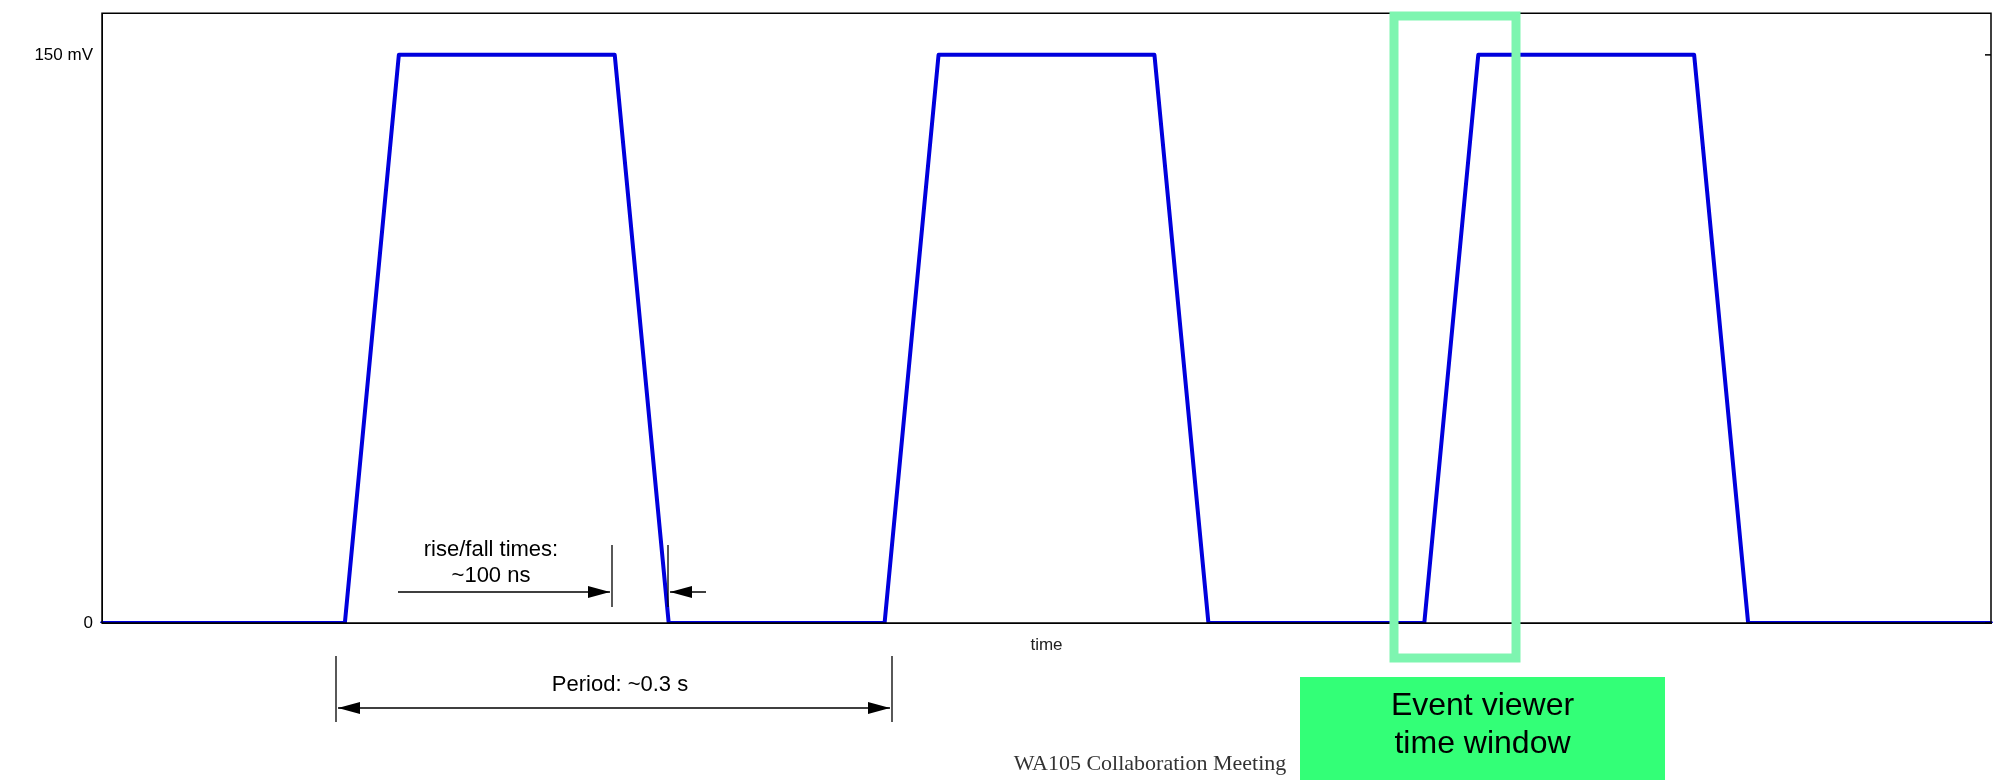 The width and height of the screenshot is (2001, 782). What do you see at coordinates (491, 562) in the screenshot?
I see `annotation: rise/fall times: ~100 ns` at bounding box center [491, 562].